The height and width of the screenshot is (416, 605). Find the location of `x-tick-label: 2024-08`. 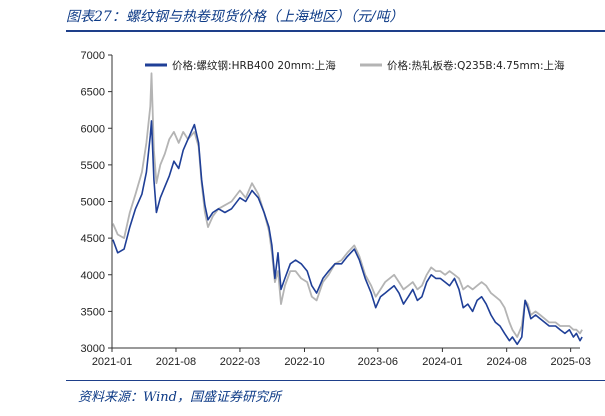

x-tick-label: 2024-08 is located at coordinates (506, 362).